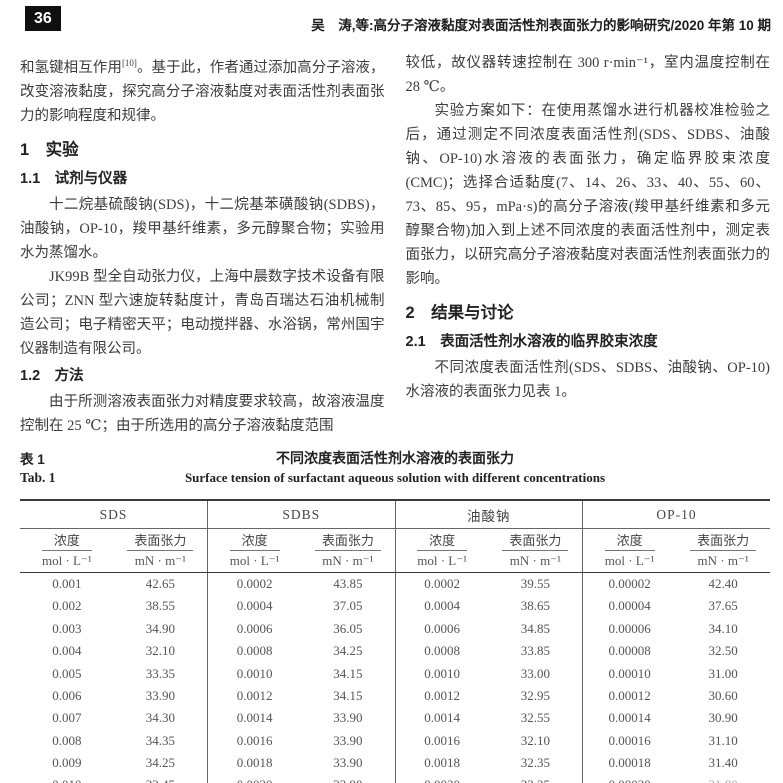 This screenshot has width=783, height=783. Describe the element at coordinates (67, 778) in the screenshot. I see `cell-concentration: 0.010` at that location.